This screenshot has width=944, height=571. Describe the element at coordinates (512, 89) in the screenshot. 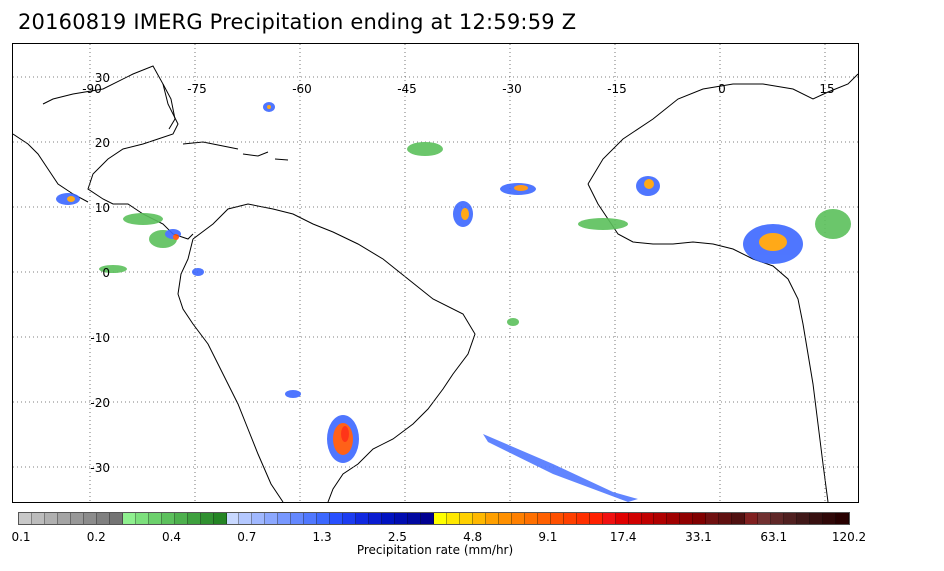

I see `longitude-label: -30` at that location.